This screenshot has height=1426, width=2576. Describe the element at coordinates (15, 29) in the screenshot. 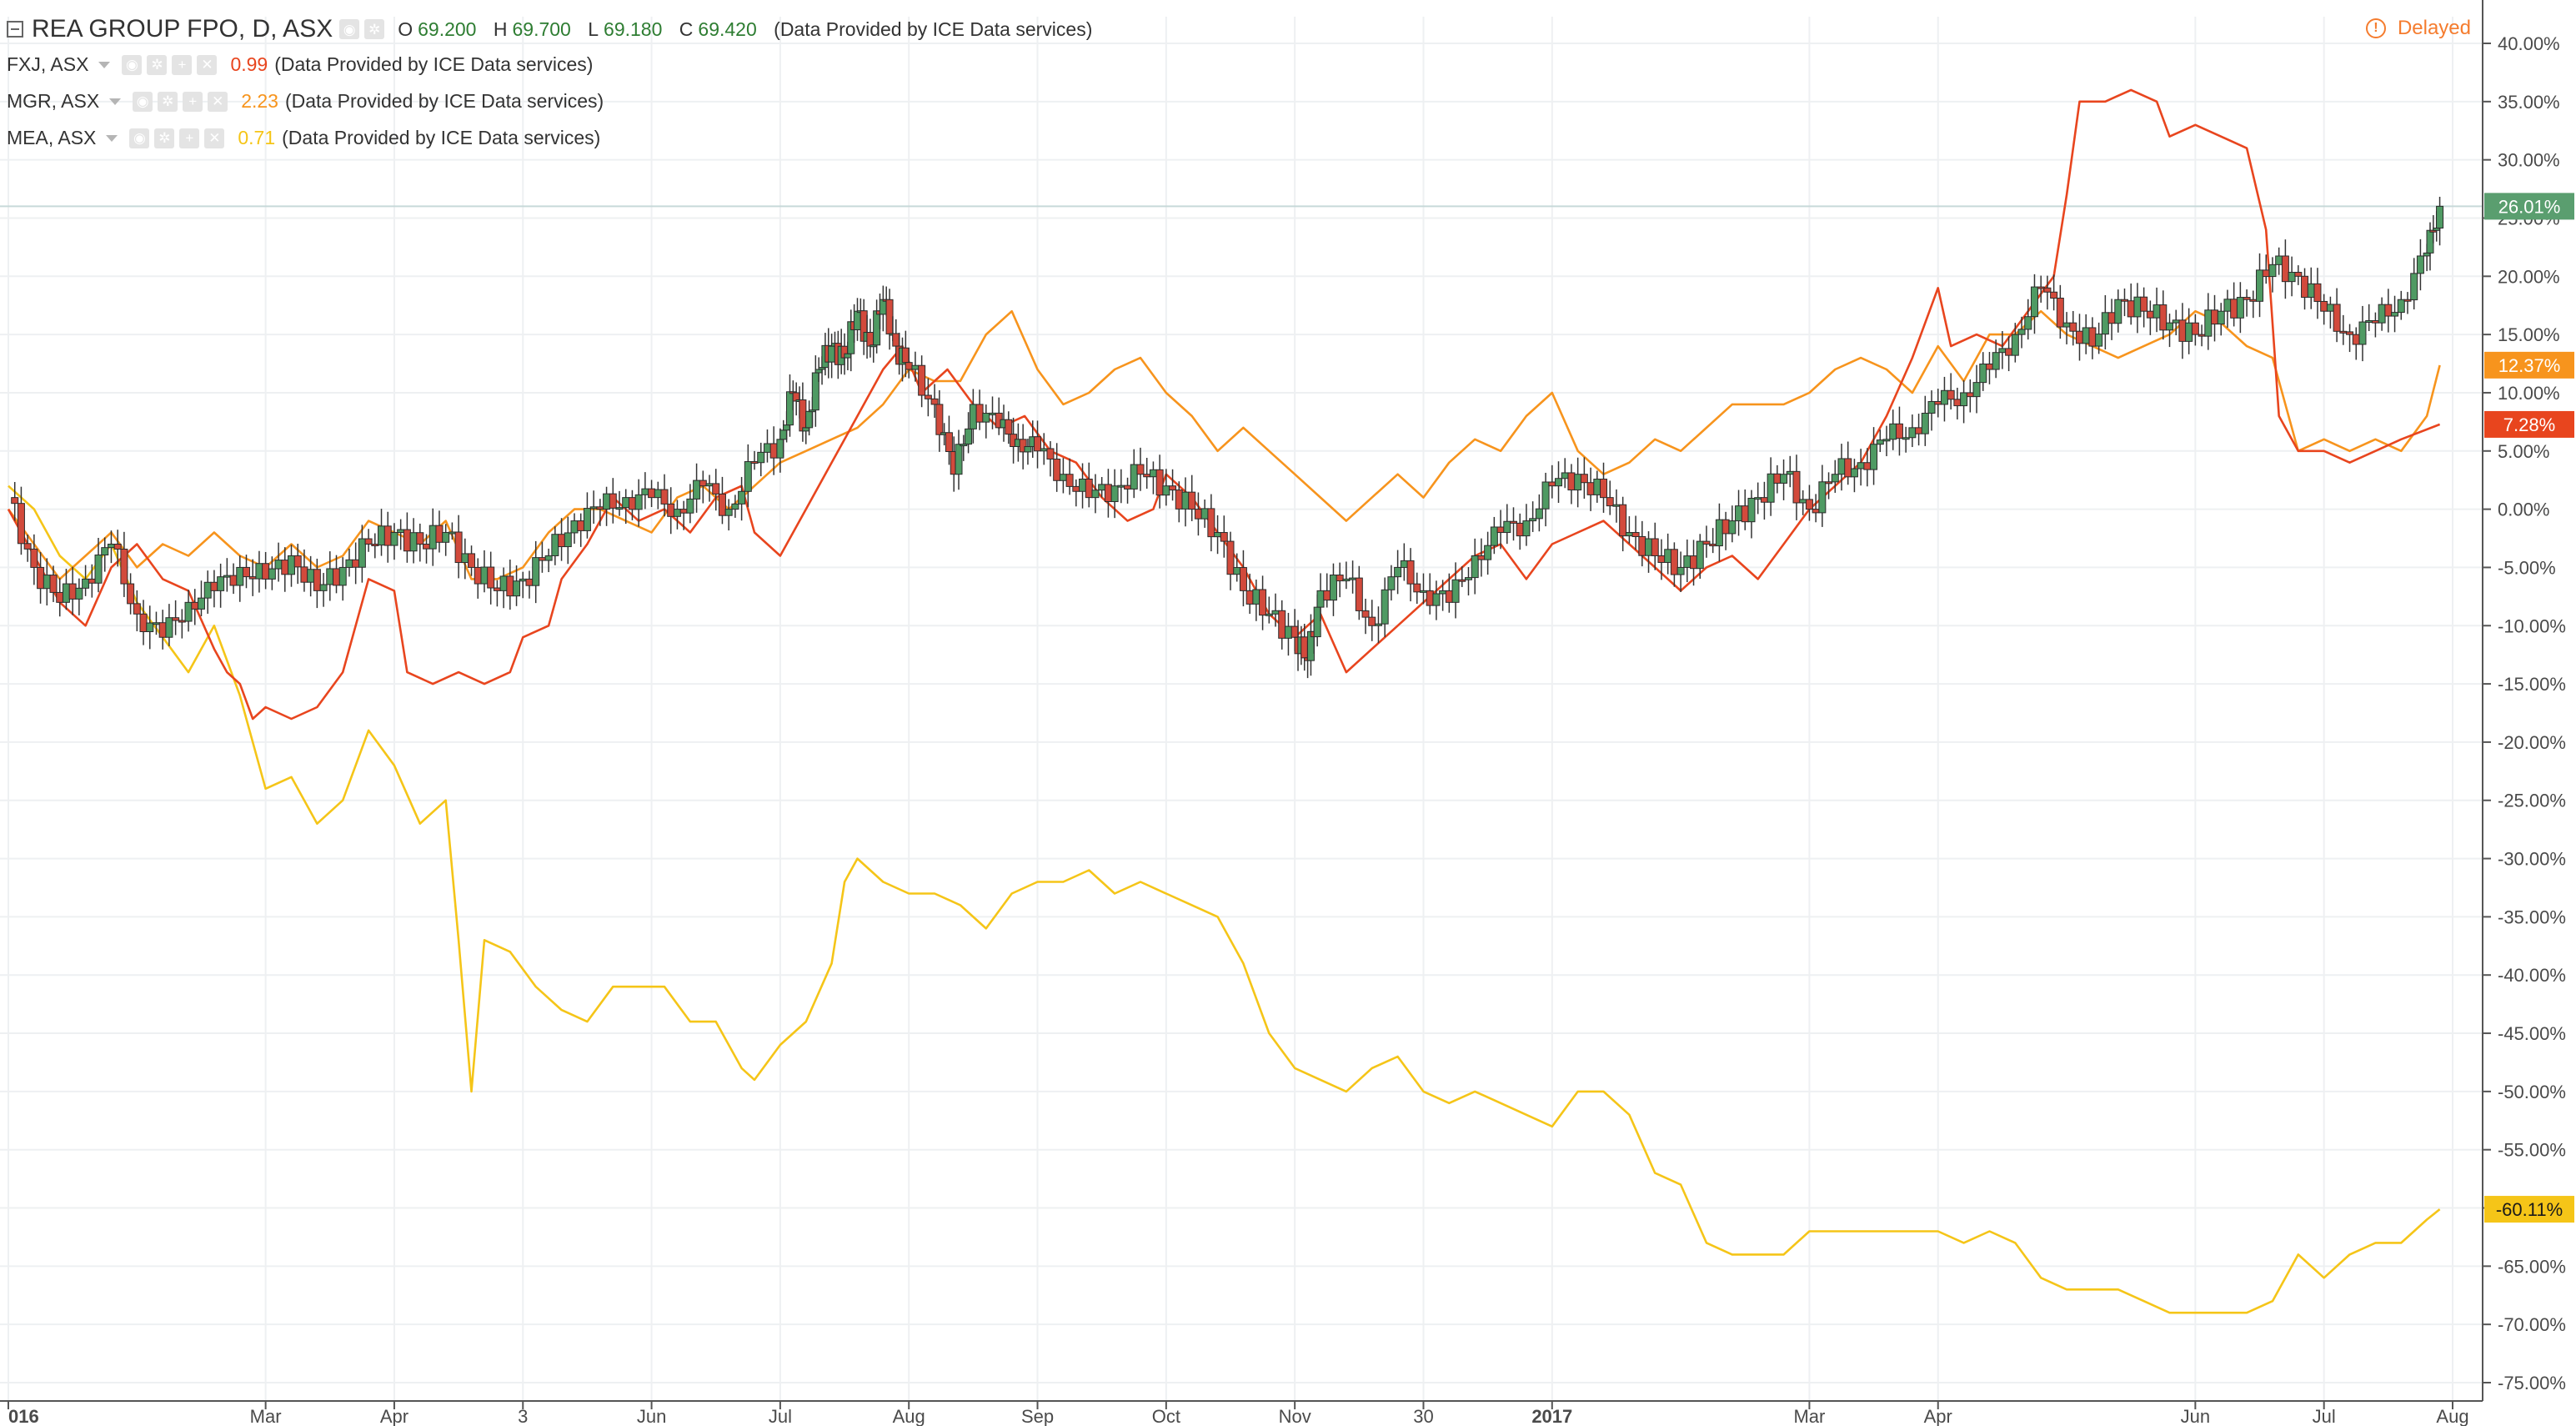

I see `collapse-legend-icon` at that location.